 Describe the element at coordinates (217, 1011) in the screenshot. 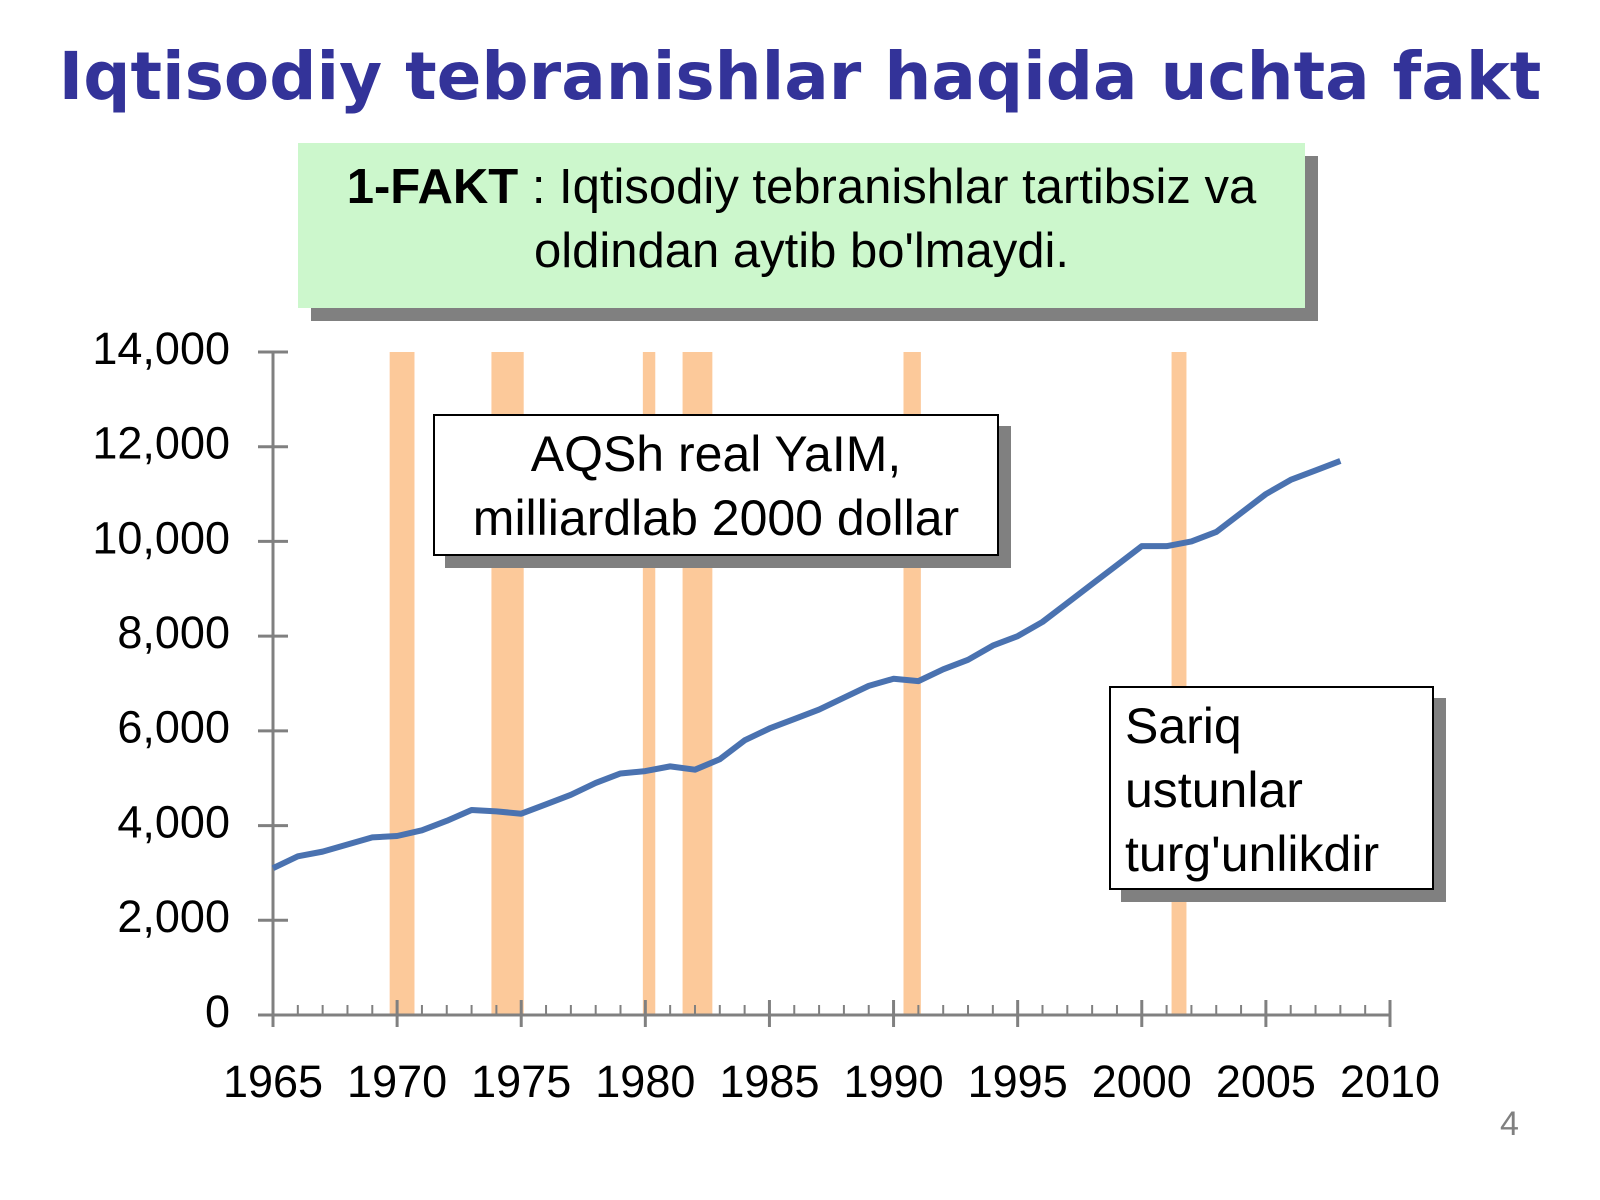

I see `y-tick-label: 0` at that location.